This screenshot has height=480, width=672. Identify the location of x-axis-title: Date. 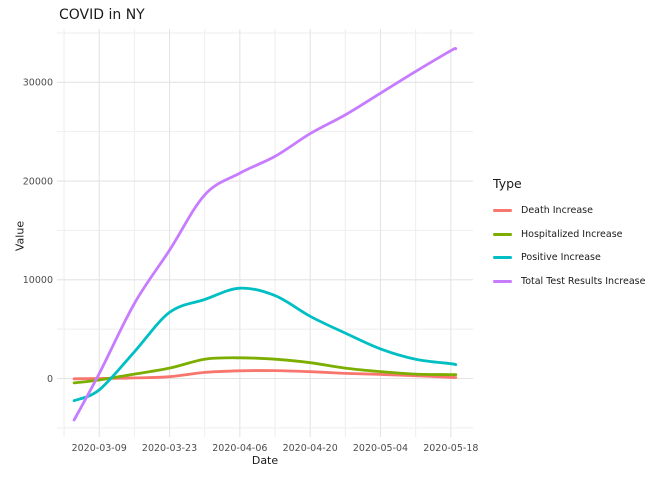
(265, 460).